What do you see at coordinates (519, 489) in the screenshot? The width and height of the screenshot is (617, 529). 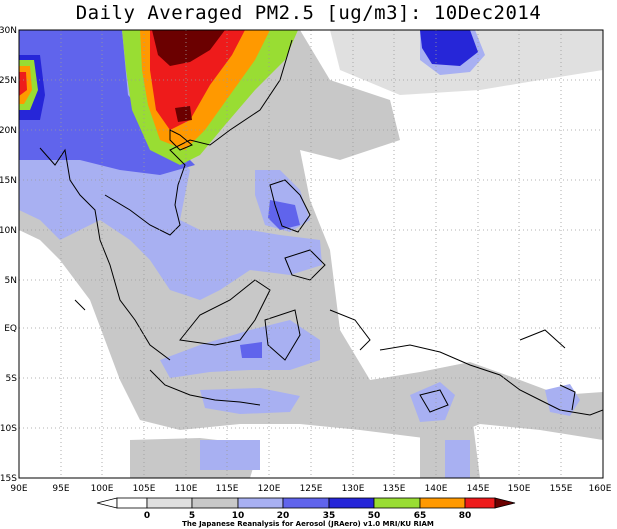 I see `lon-label: 150E` at bounding box center [519, 489].